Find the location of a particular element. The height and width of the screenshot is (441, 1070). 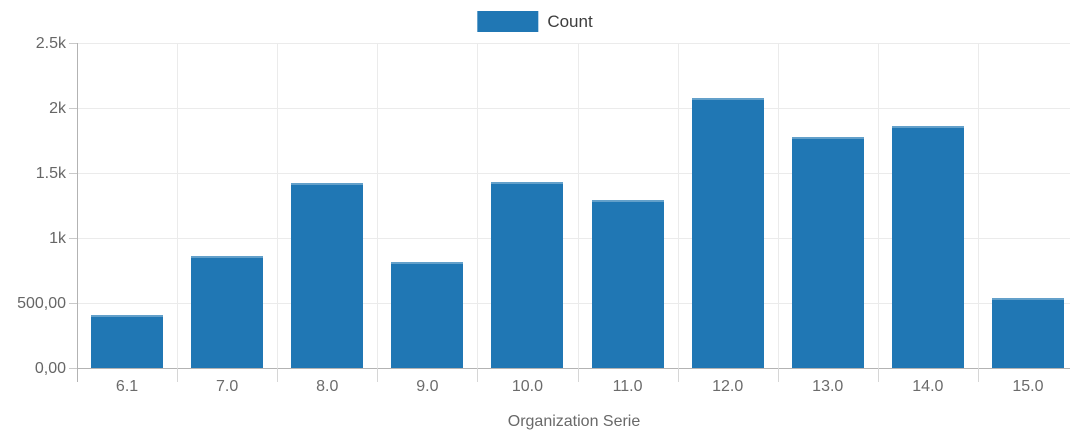

x-tick-label: 10.0 is located at coordinates (527, 386).